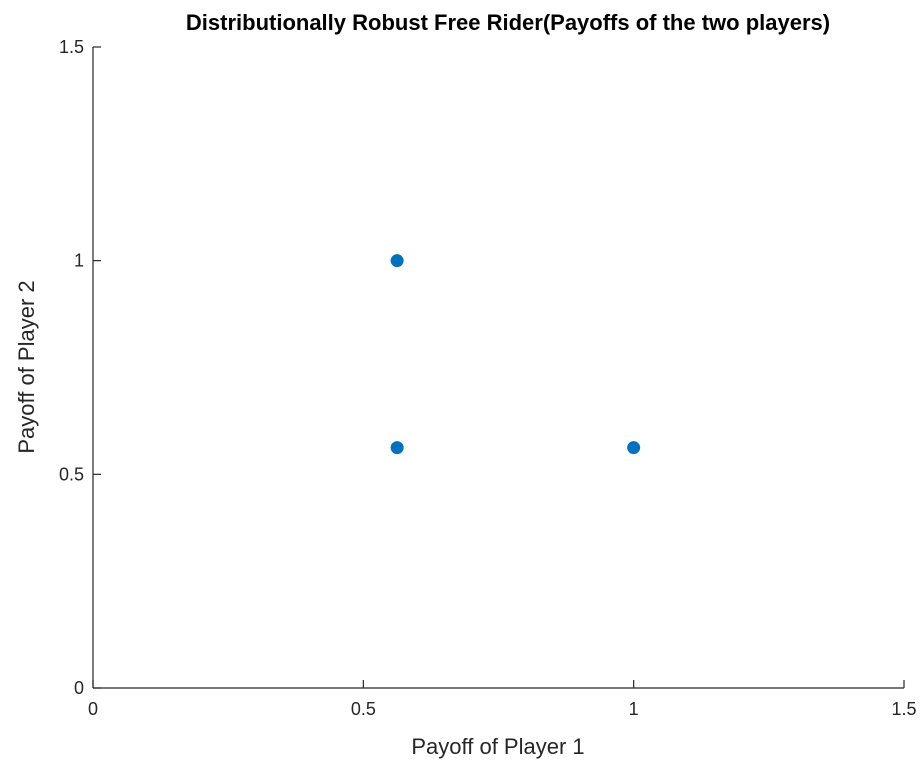 The height and width of the screenshot is (764, 922). Describe the element at coordinates (363, 709) in the screenshot. I see `x-tick-label: 0.5` at that location.